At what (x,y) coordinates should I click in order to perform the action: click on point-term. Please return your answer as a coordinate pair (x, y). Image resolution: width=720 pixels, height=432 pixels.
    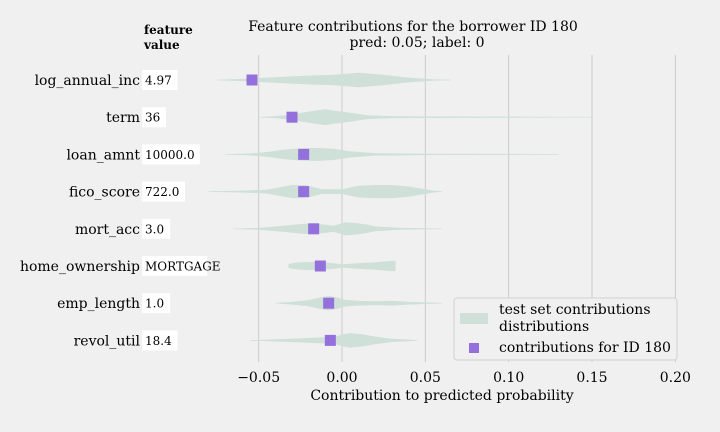
    Looking at the image, I should click on (292, 117).